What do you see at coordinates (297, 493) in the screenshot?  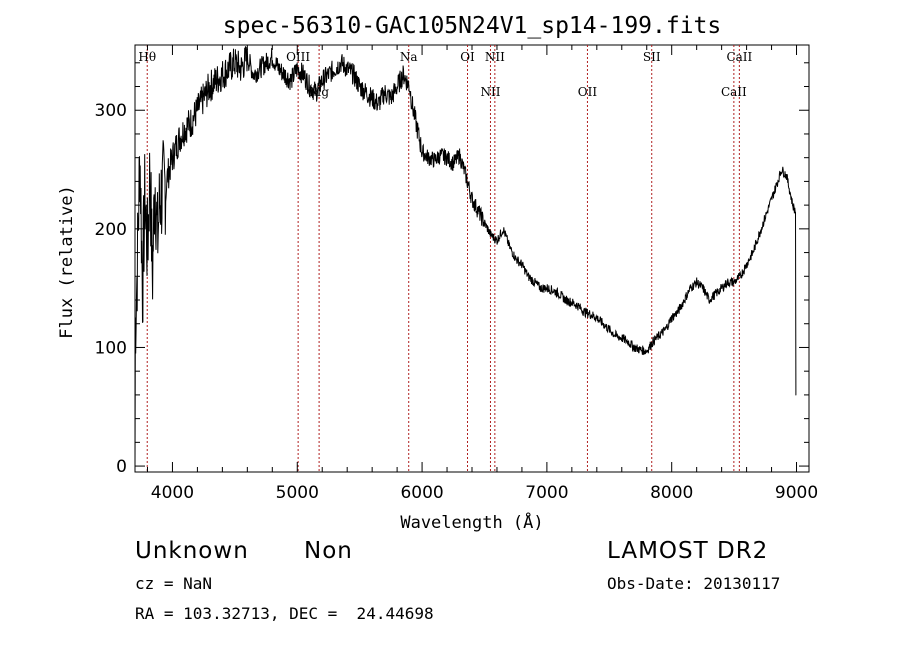 I see `x-tick-label: 5000` at bounding box center [297, 493].